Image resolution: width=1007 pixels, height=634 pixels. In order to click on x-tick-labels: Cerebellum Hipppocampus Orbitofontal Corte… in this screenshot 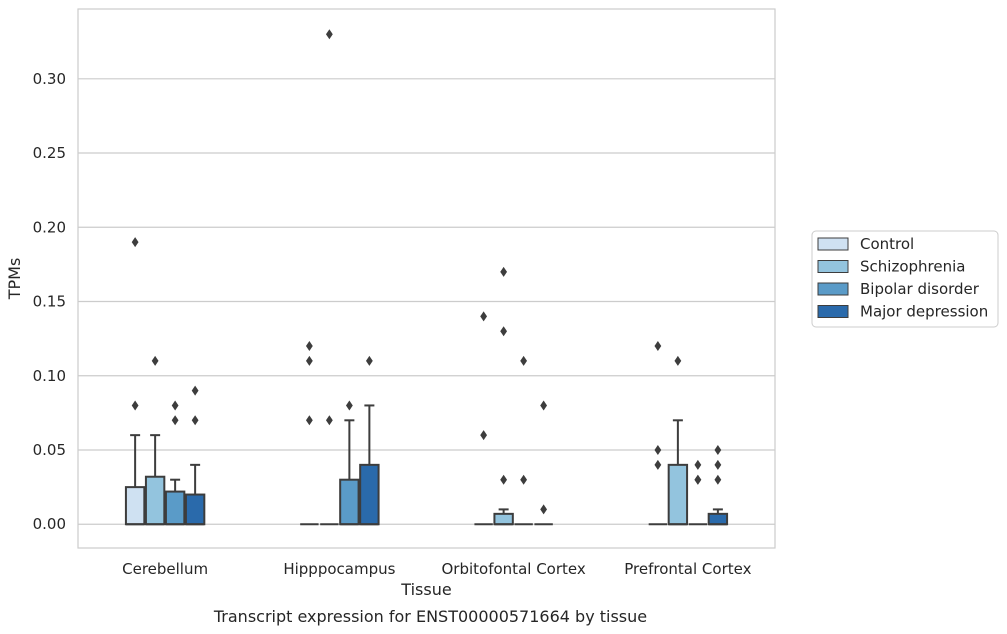, I will do `click(436, 569)`.